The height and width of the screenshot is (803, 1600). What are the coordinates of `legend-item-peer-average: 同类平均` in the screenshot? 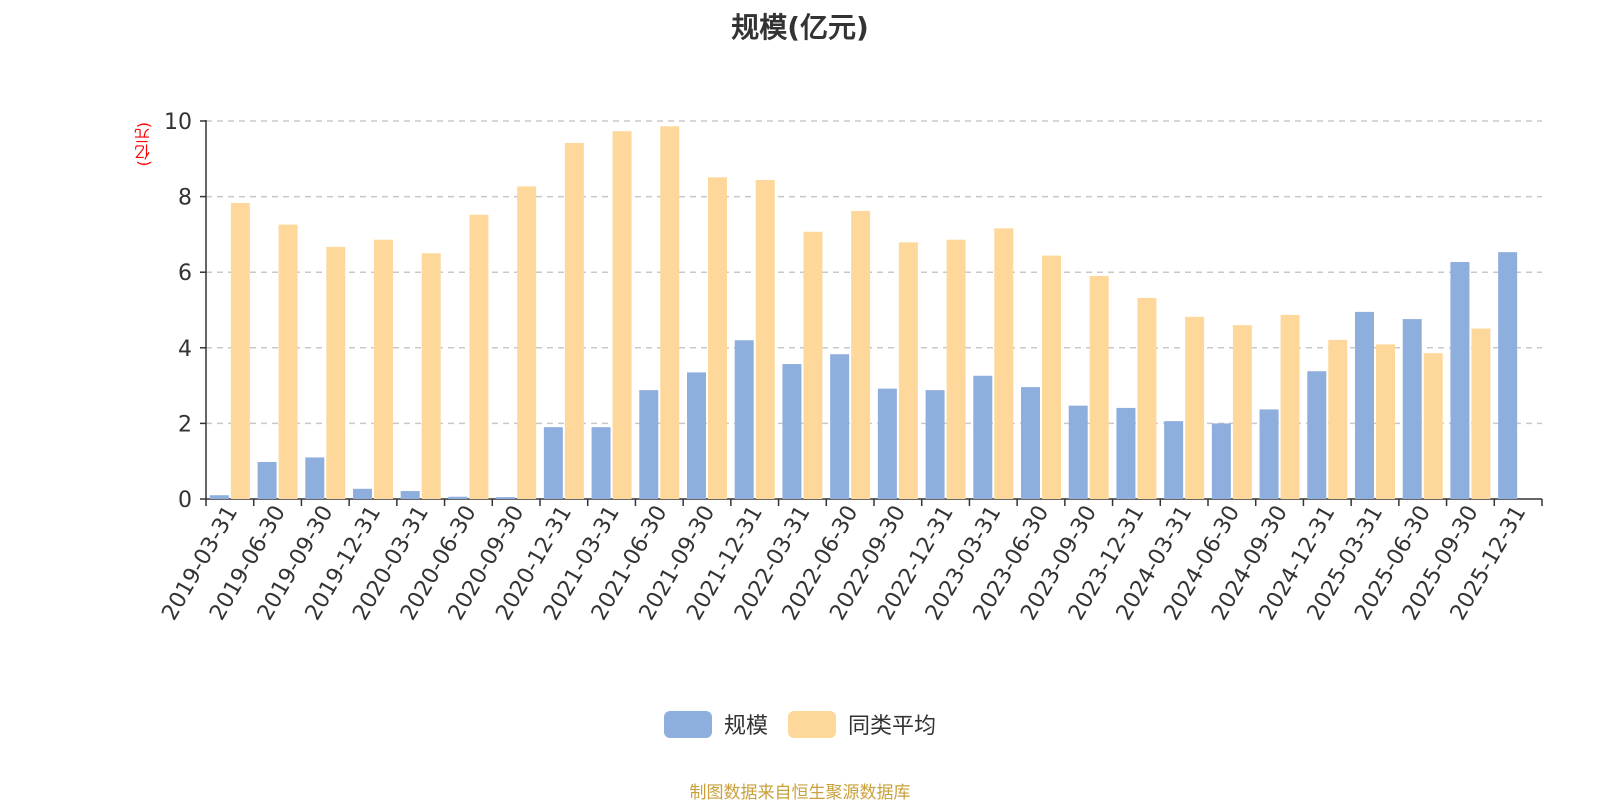 It's located at (862, 724).